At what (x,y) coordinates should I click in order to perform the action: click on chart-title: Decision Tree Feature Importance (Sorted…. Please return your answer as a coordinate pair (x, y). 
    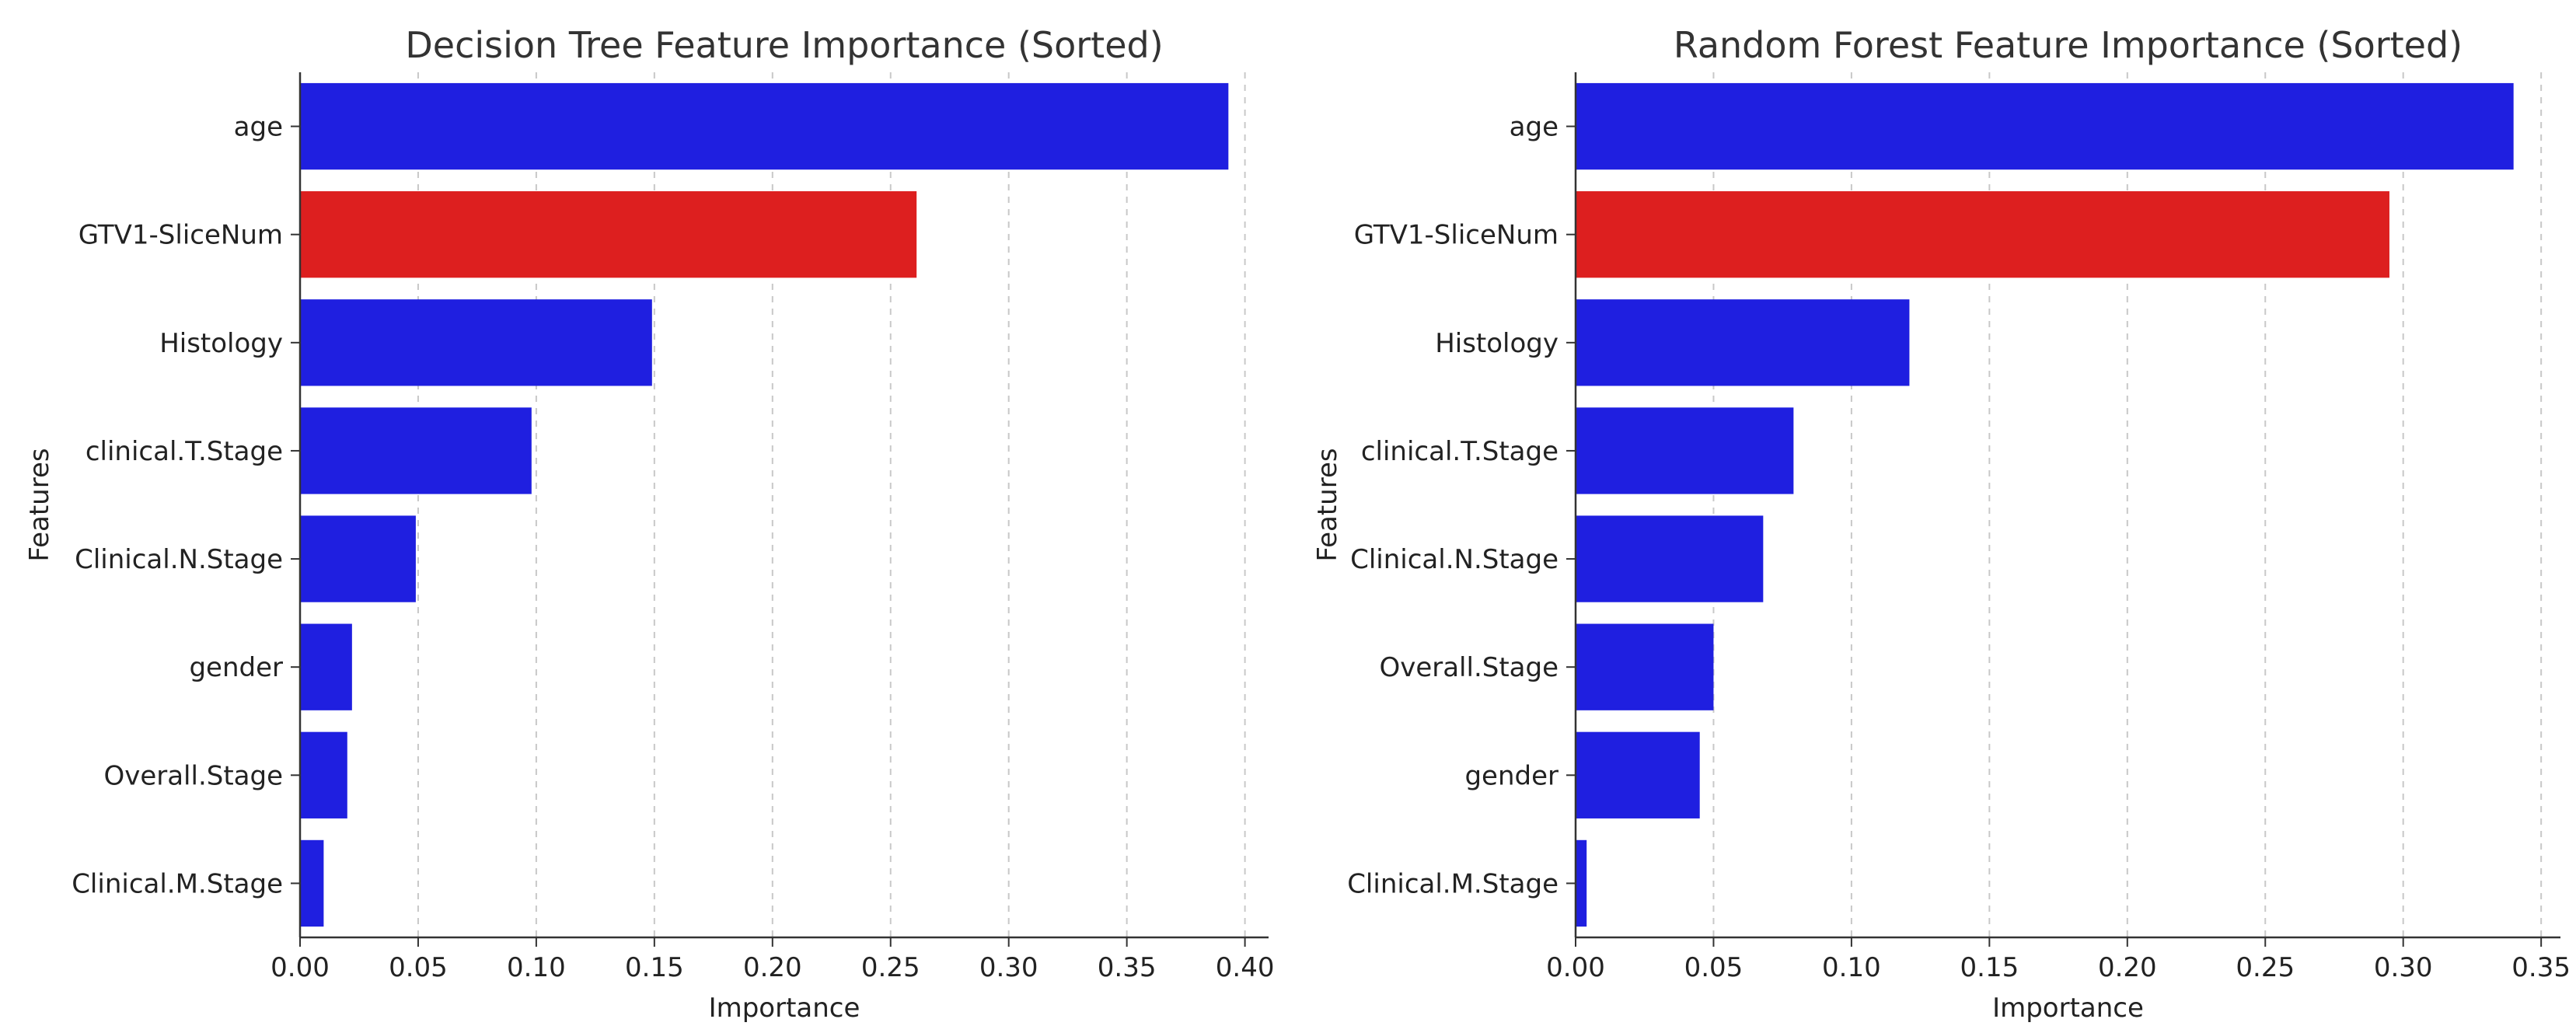
    Looking at the image, I should click on (784, 45).